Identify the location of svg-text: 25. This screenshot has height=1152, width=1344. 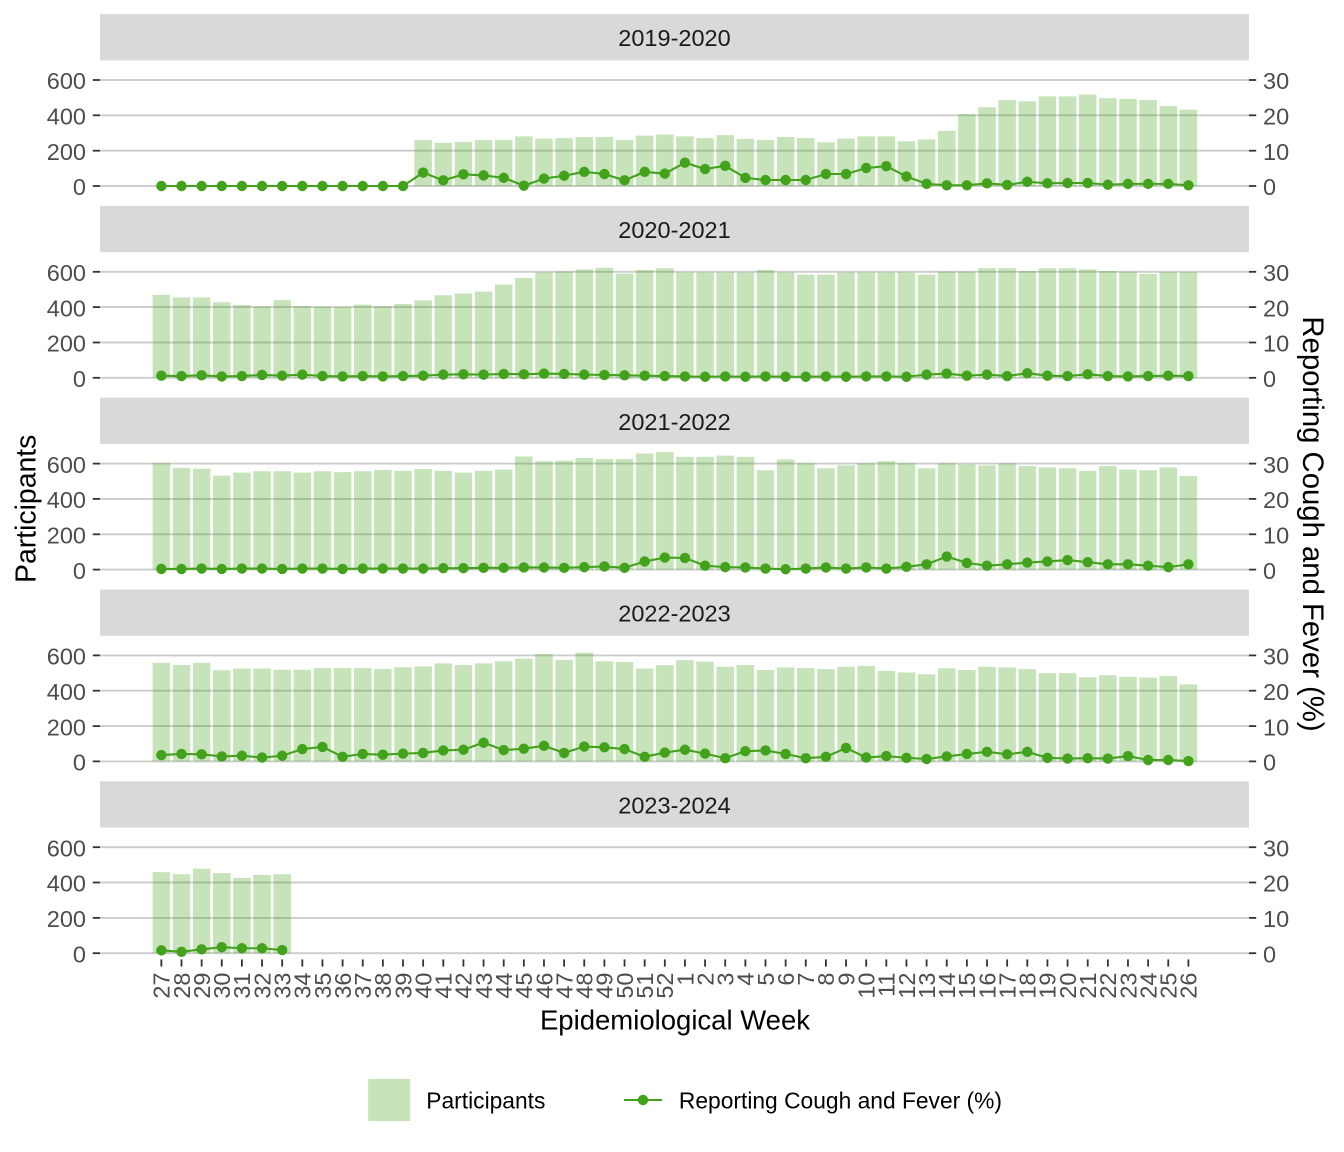
(1169, 986).